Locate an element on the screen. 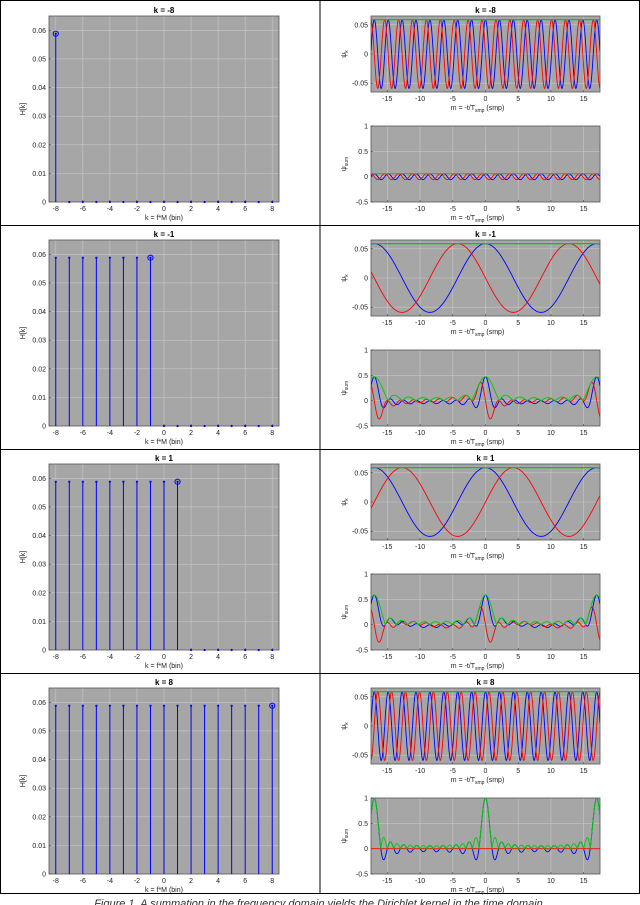 This screenshot has width=640, height=905. x-tick-label: 4 is located at coordinates (218, 209).